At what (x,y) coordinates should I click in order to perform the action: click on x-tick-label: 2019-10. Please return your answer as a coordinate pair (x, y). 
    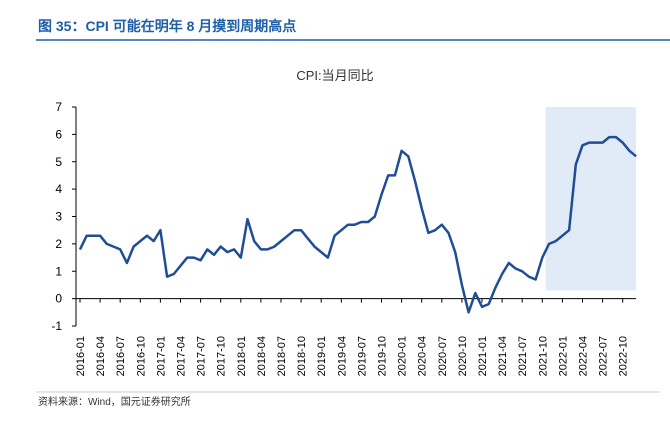
    Looking at the image, I should click on (383, 356).